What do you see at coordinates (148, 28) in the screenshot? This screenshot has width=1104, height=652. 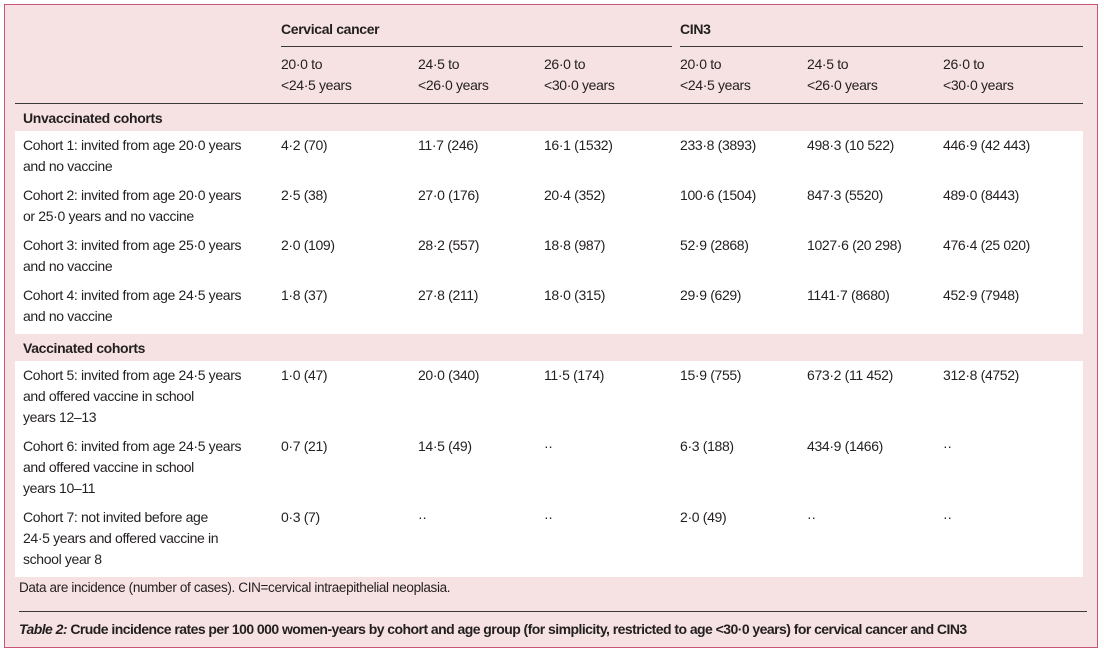 I see `empty-header` at bounding box center [148, 28].